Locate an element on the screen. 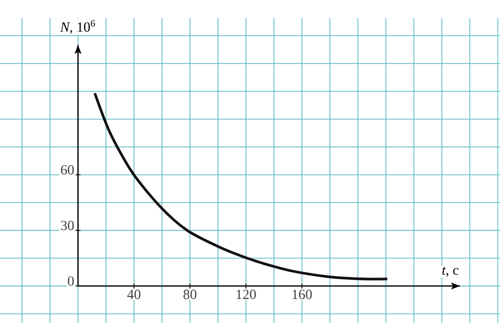 Image resolution: width=500 pixels, height=323 pixels. x-axis-title: t, c is located at coordinates (450, 271).